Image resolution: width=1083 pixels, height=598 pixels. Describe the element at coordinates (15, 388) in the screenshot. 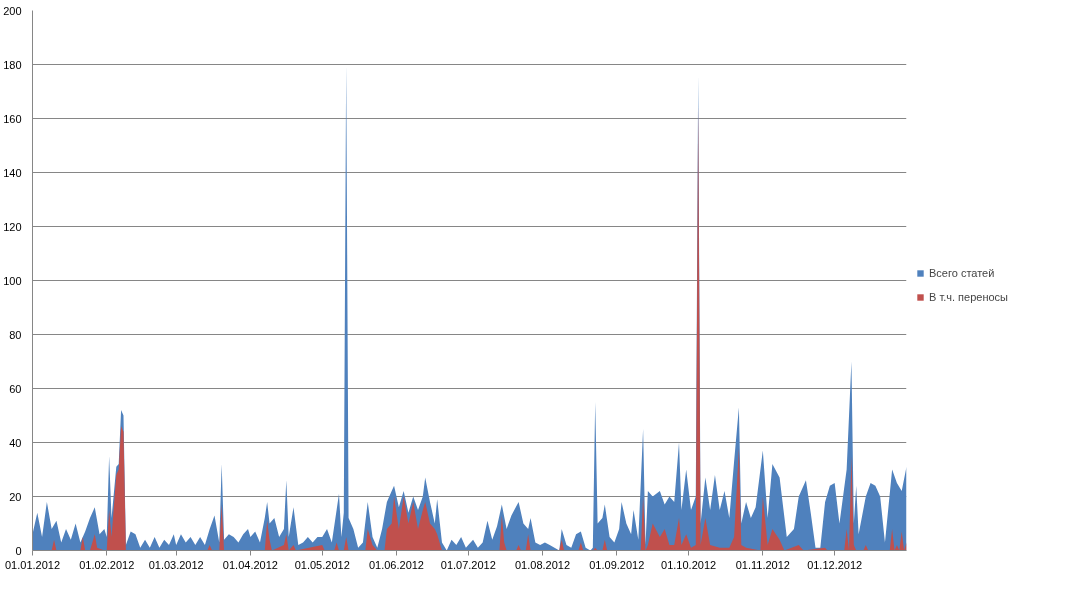

I see `y-tick-label: 60` at that location.